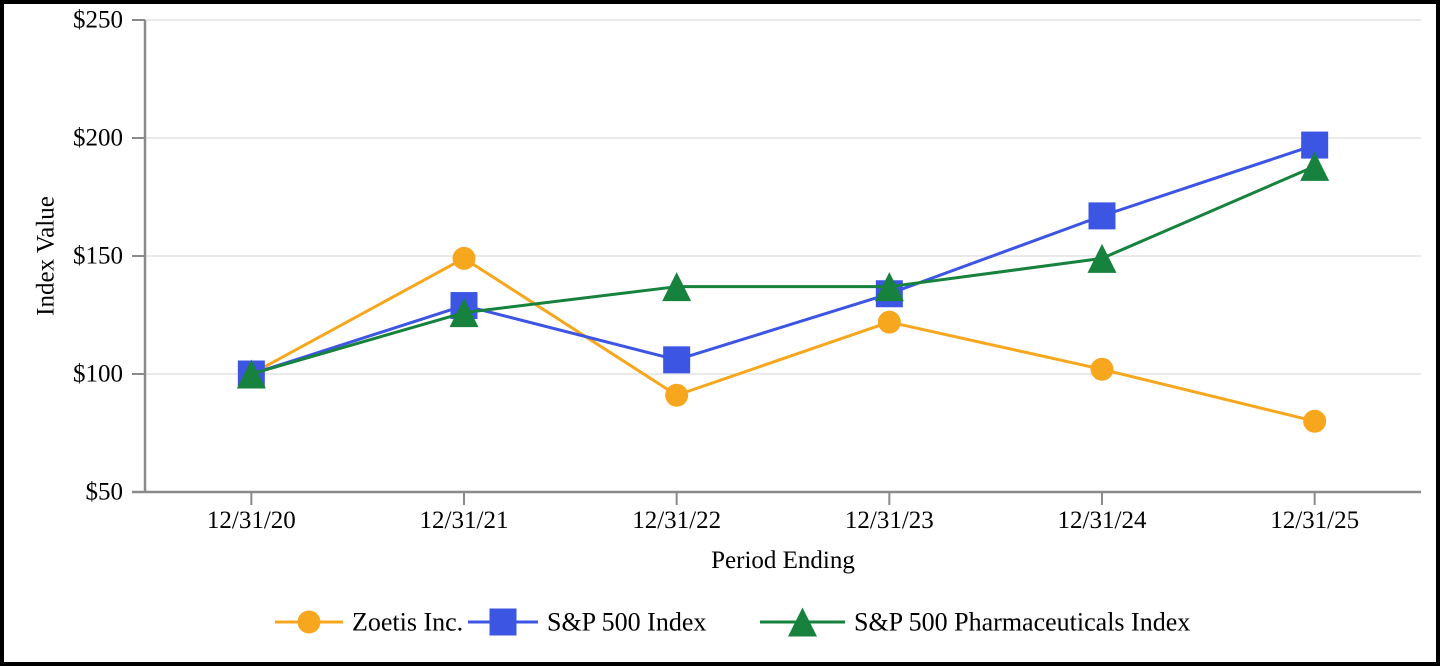 This screenshot has height=666, width=1440. Describe the element at coordinates (98, 138) in the screenshot. I see `y-axis-tick-label: $200` at that location.